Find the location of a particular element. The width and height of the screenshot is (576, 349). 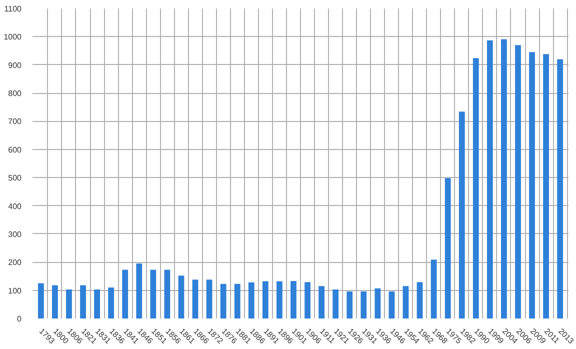

y-tick-label: 900 is located at coordinates (15, 65).